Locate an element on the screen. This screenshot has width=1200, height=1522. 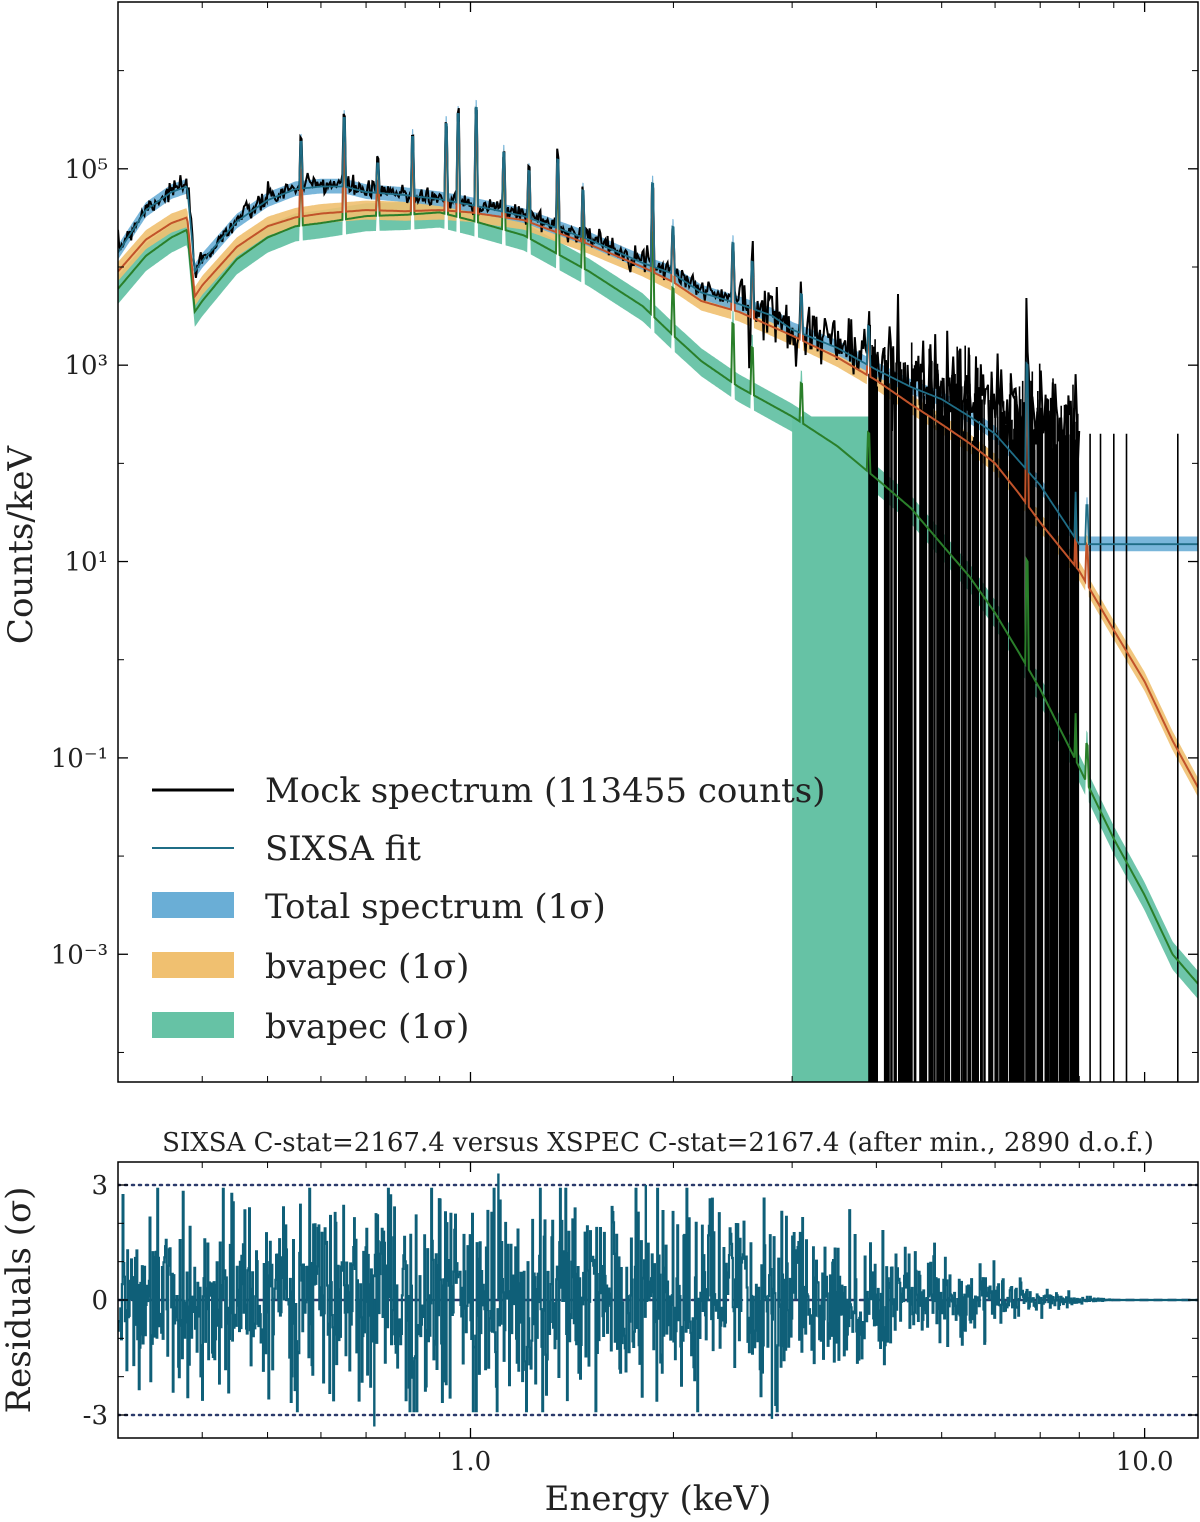
residuals-y-tick-label: 0 is located at coordinates (99, 1301).